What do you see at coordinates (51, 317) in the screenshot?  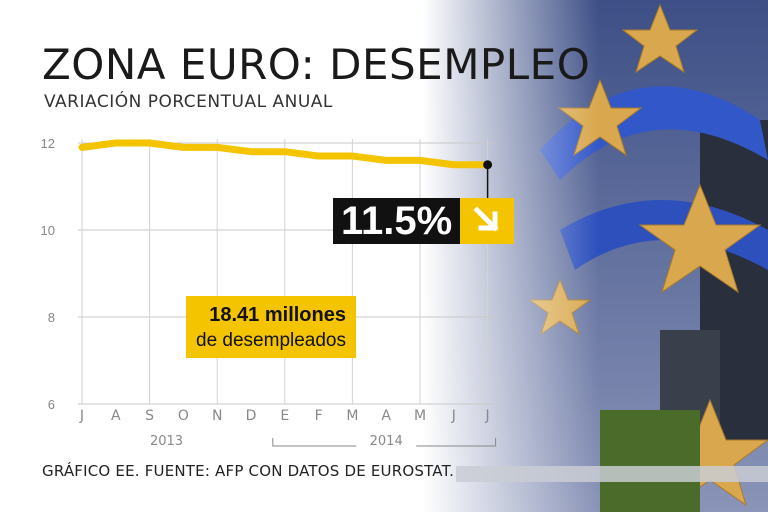 I see `y-tick-label: 8` at bounding box center [51, 317].